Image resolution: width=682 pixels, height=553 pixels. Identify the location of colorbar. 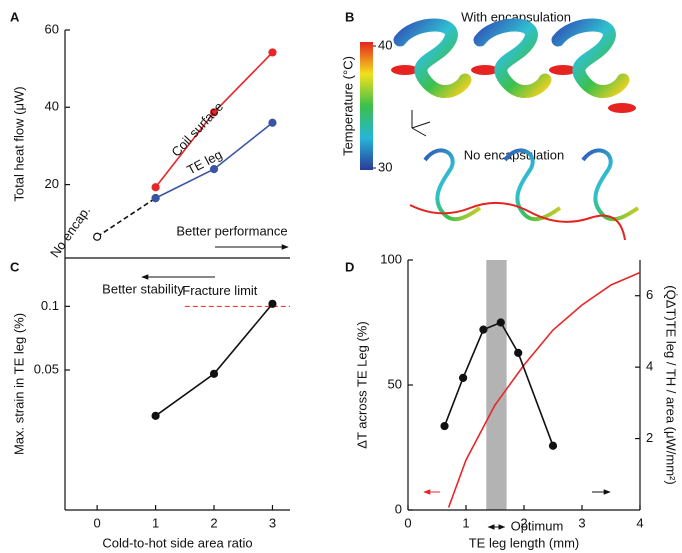
(366, 106).